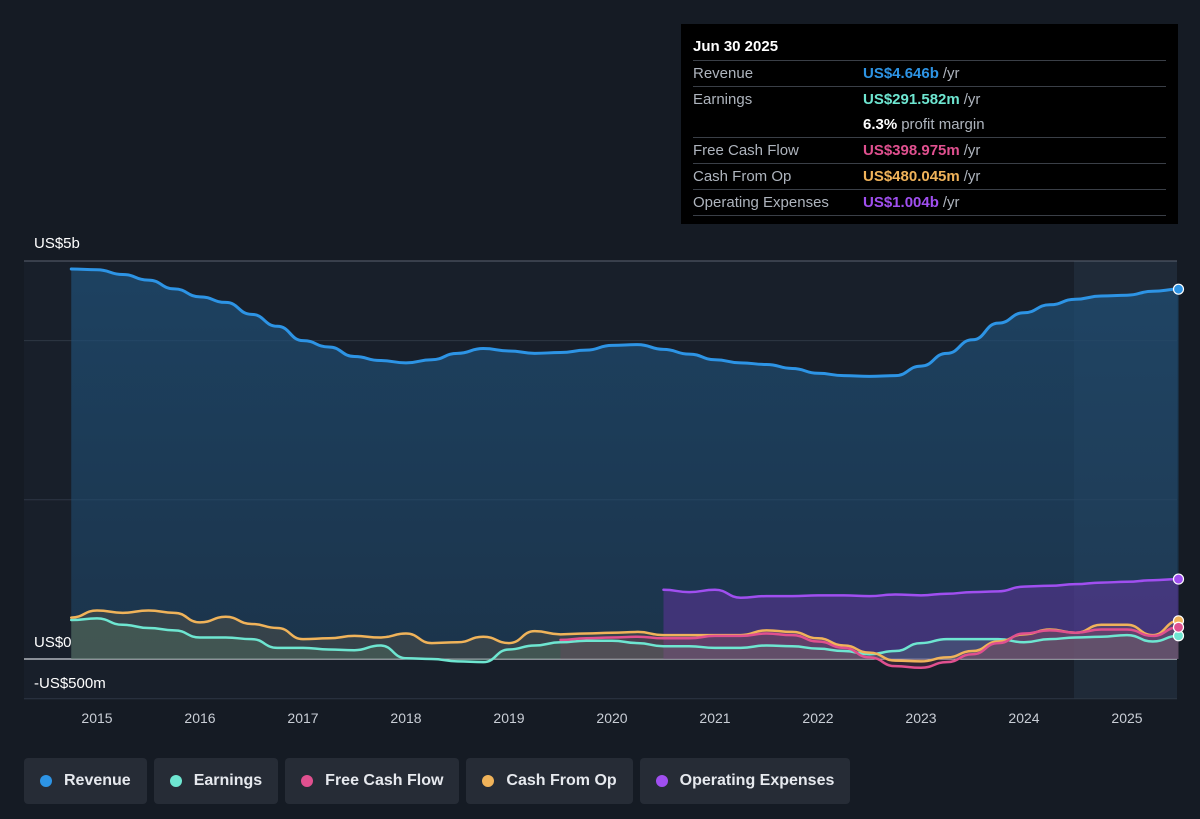 The height and width of the screenshot is (819, 1200). What do you see at coordinates (817, 718) in the screenshot?
I see `x-tick-label: 2022` at bounding box center [817, 718].